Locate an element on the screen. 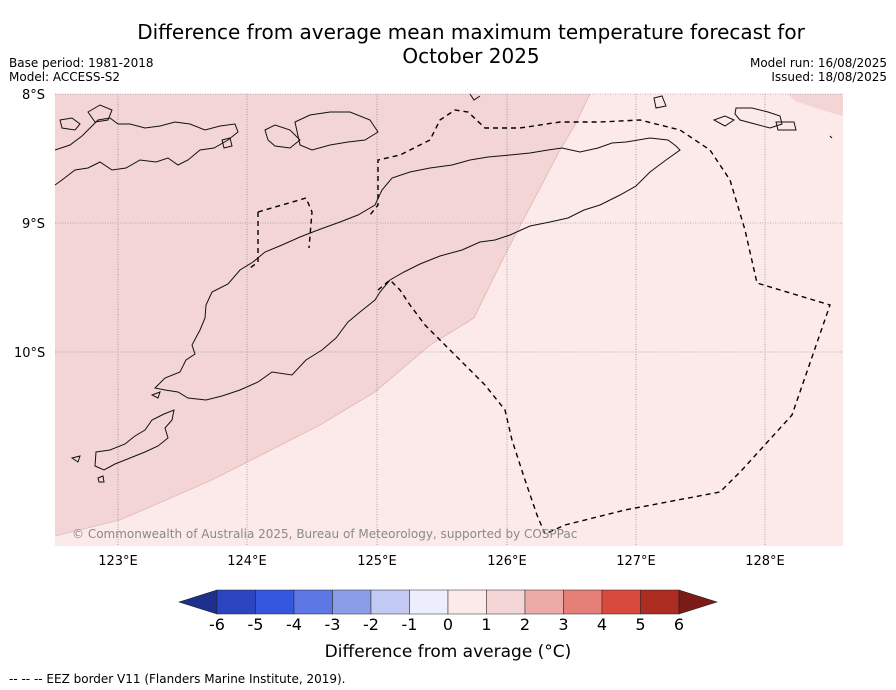 Image resolution: width=896 pixels, height=690 pixels. lon-label-127e: 127°E is located at coordinates (636, 561).